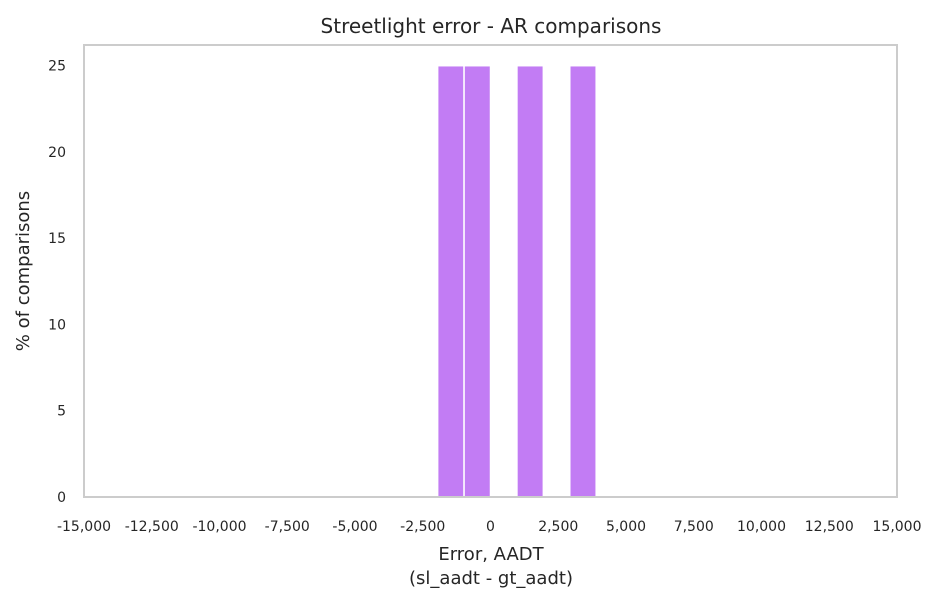  What do you see at coordinates (354, 527) in the screenshot?
I see `x-tick-label: -5,000` at bounding box center [354, 527].